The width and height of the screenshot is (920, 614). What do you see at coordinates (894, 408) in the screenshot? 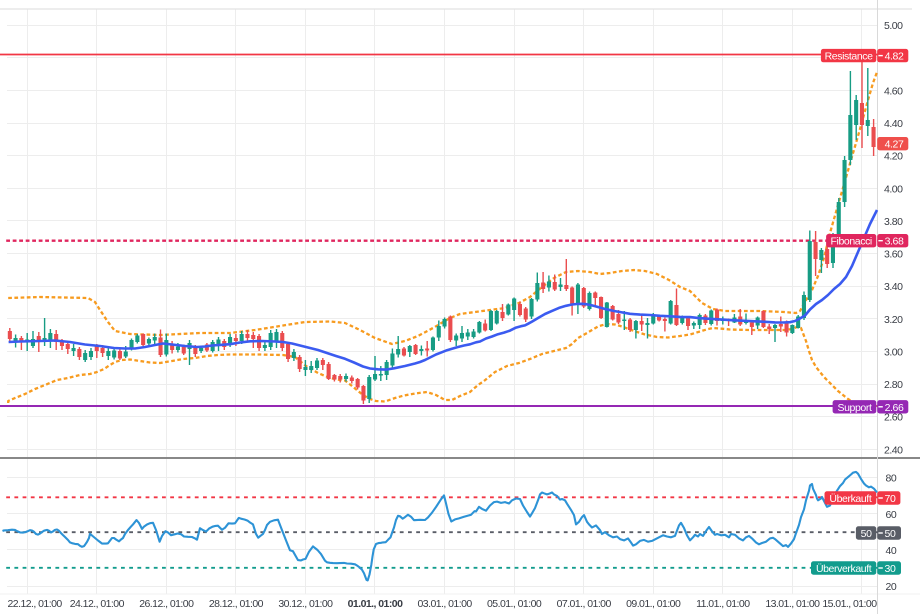
I see `svg-text: 2.66` at bounding box center [894, 408].